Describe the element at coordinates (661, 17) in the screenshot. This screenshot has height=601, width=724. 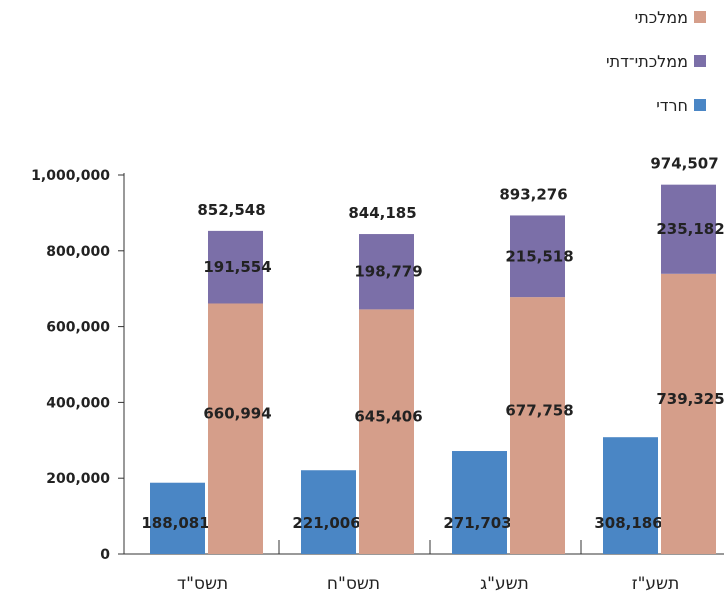
I see `legend-label-mamlachti: ממלכתי` at that location.